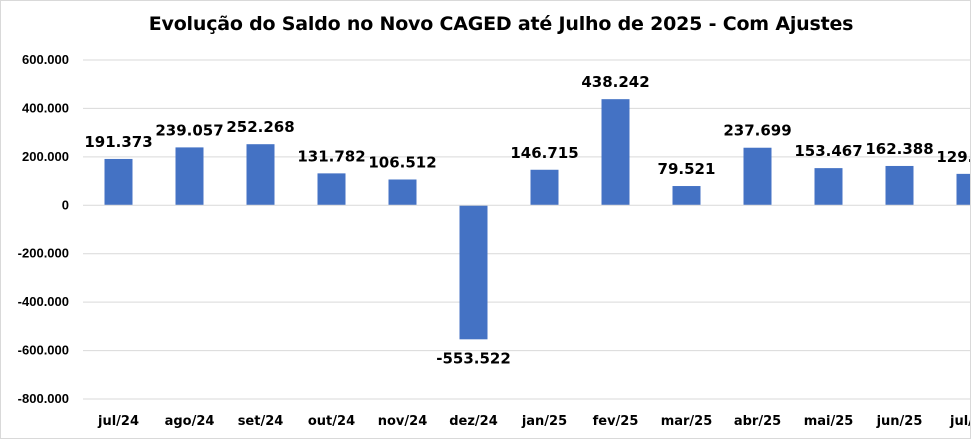  What do you see at coordinates (544, 153) in the screenshot?
I see `data-label: 146.715` at bounding box center [544, 153].